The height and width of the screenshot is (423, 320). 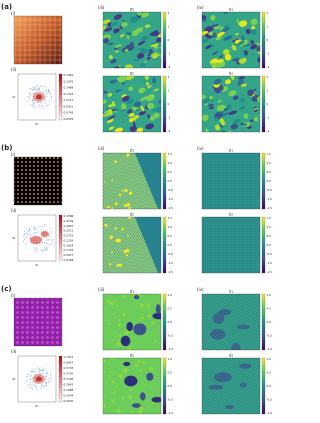 I want to click on colorbar-tick-label: 1, so click(x=268, y=91).